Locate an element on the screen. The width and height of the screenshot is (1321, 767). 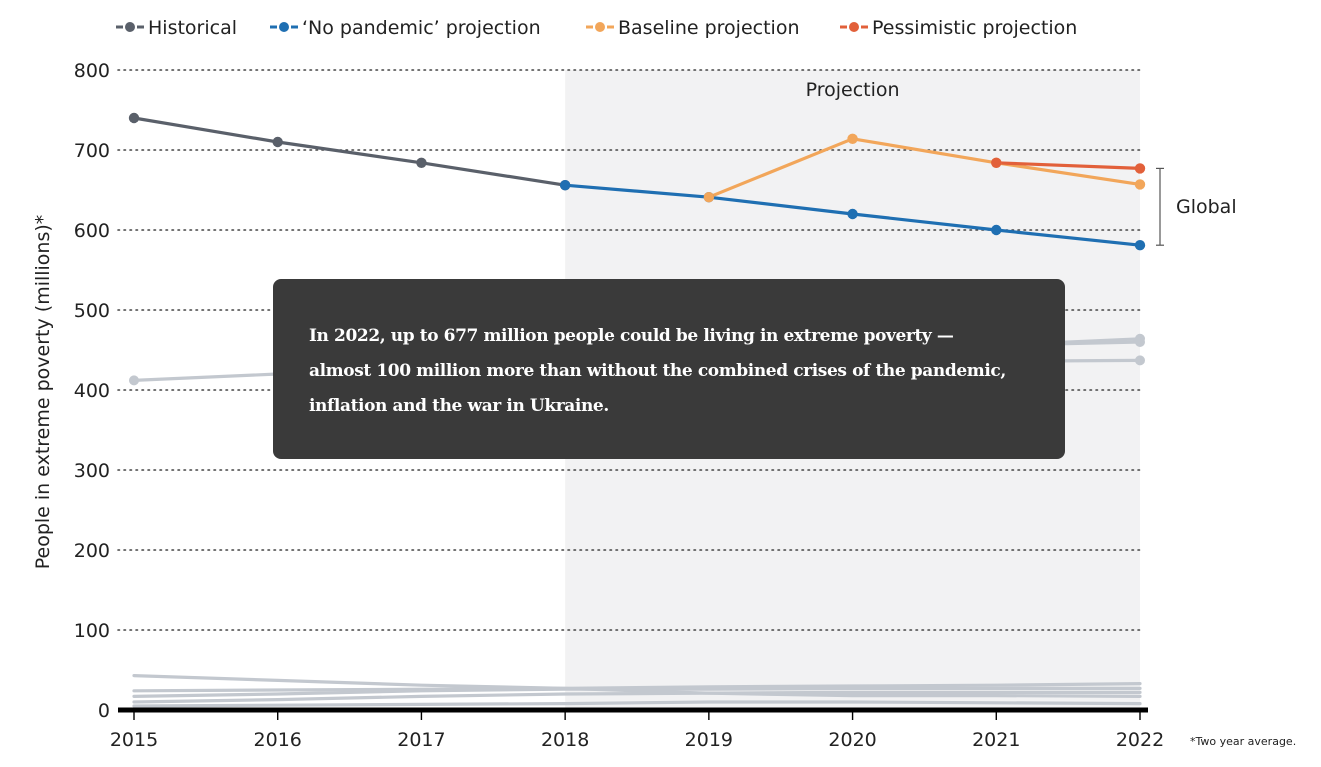
series-point-1-2017 is located at coordinates (421, 162).